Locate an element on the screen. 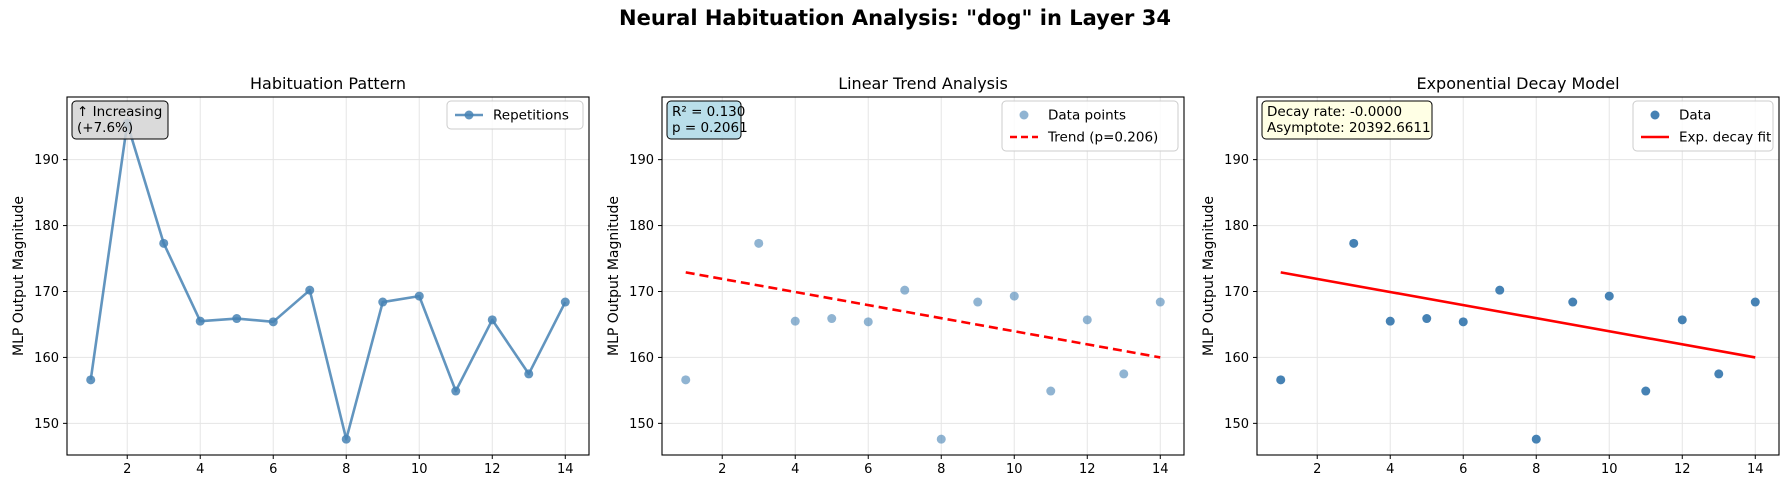 This screenshot has width=1790, height=480. legend-label: Exp. decay fit is located at coordinates (1725, 138).